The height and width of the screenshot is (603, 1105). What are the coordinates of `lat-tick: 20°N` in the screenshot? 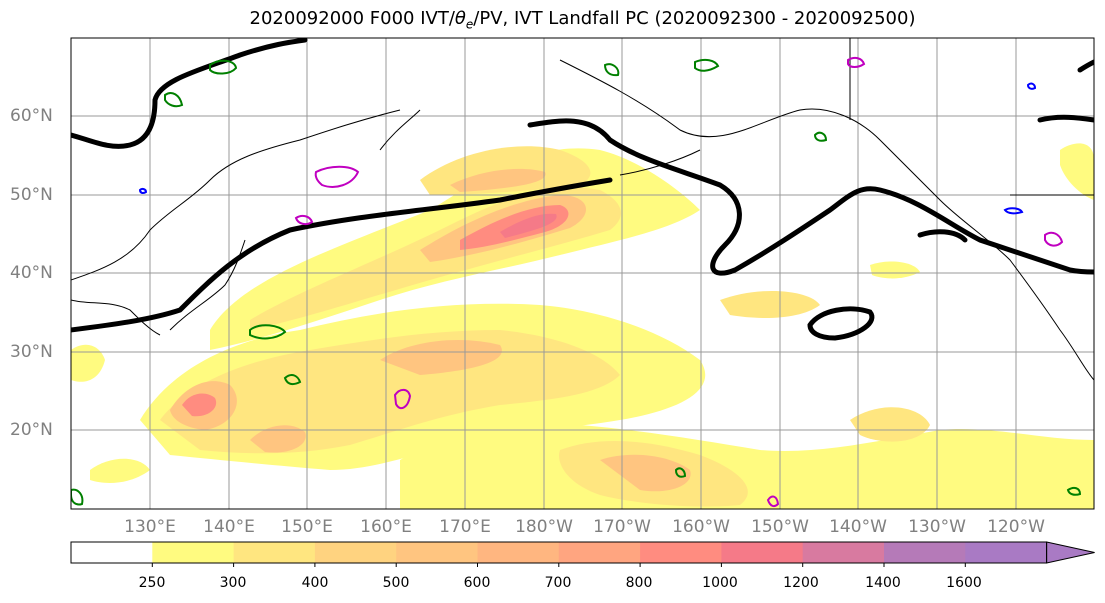 It's located at (31, 430).